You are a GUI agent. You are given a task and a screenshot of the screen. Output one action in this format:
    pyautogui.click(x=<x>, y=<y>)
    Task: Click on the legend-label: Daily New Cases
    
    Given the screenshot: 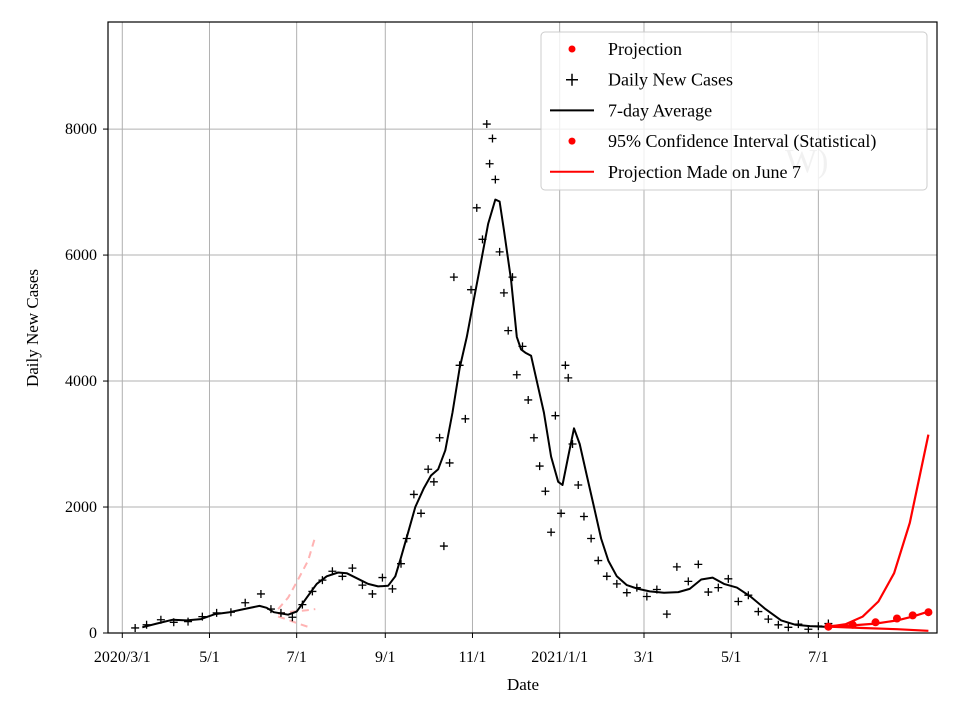 What is the action you would take?
    pyautogui.click(x=670, y=80)
    